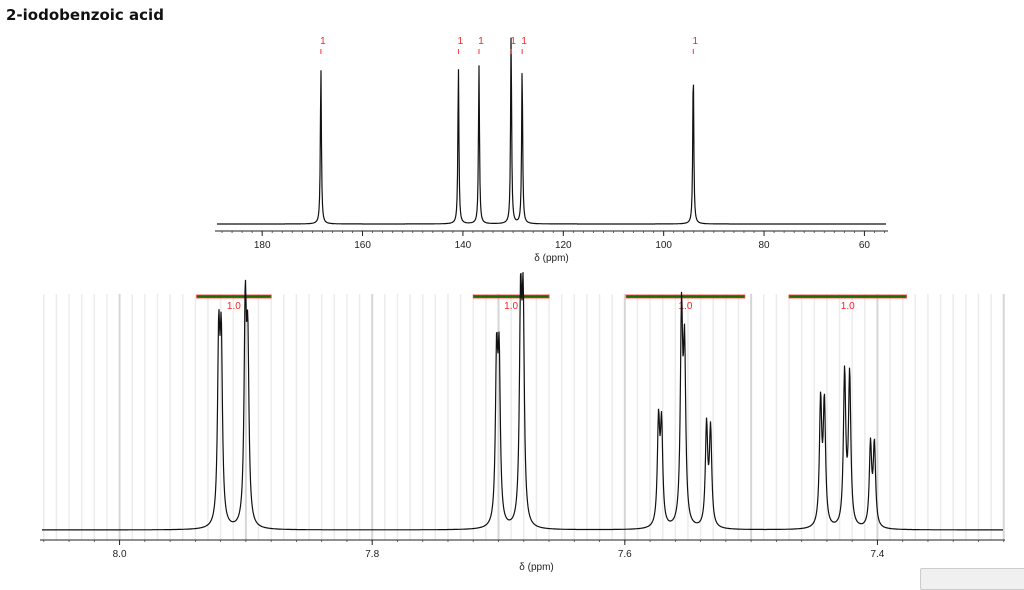 The height and width of the screenshot is (590, 1024). What do you see at coordinates (663, 245) in the screenshot?
I see `tick-label: 100` at bounding box center [663, 245].